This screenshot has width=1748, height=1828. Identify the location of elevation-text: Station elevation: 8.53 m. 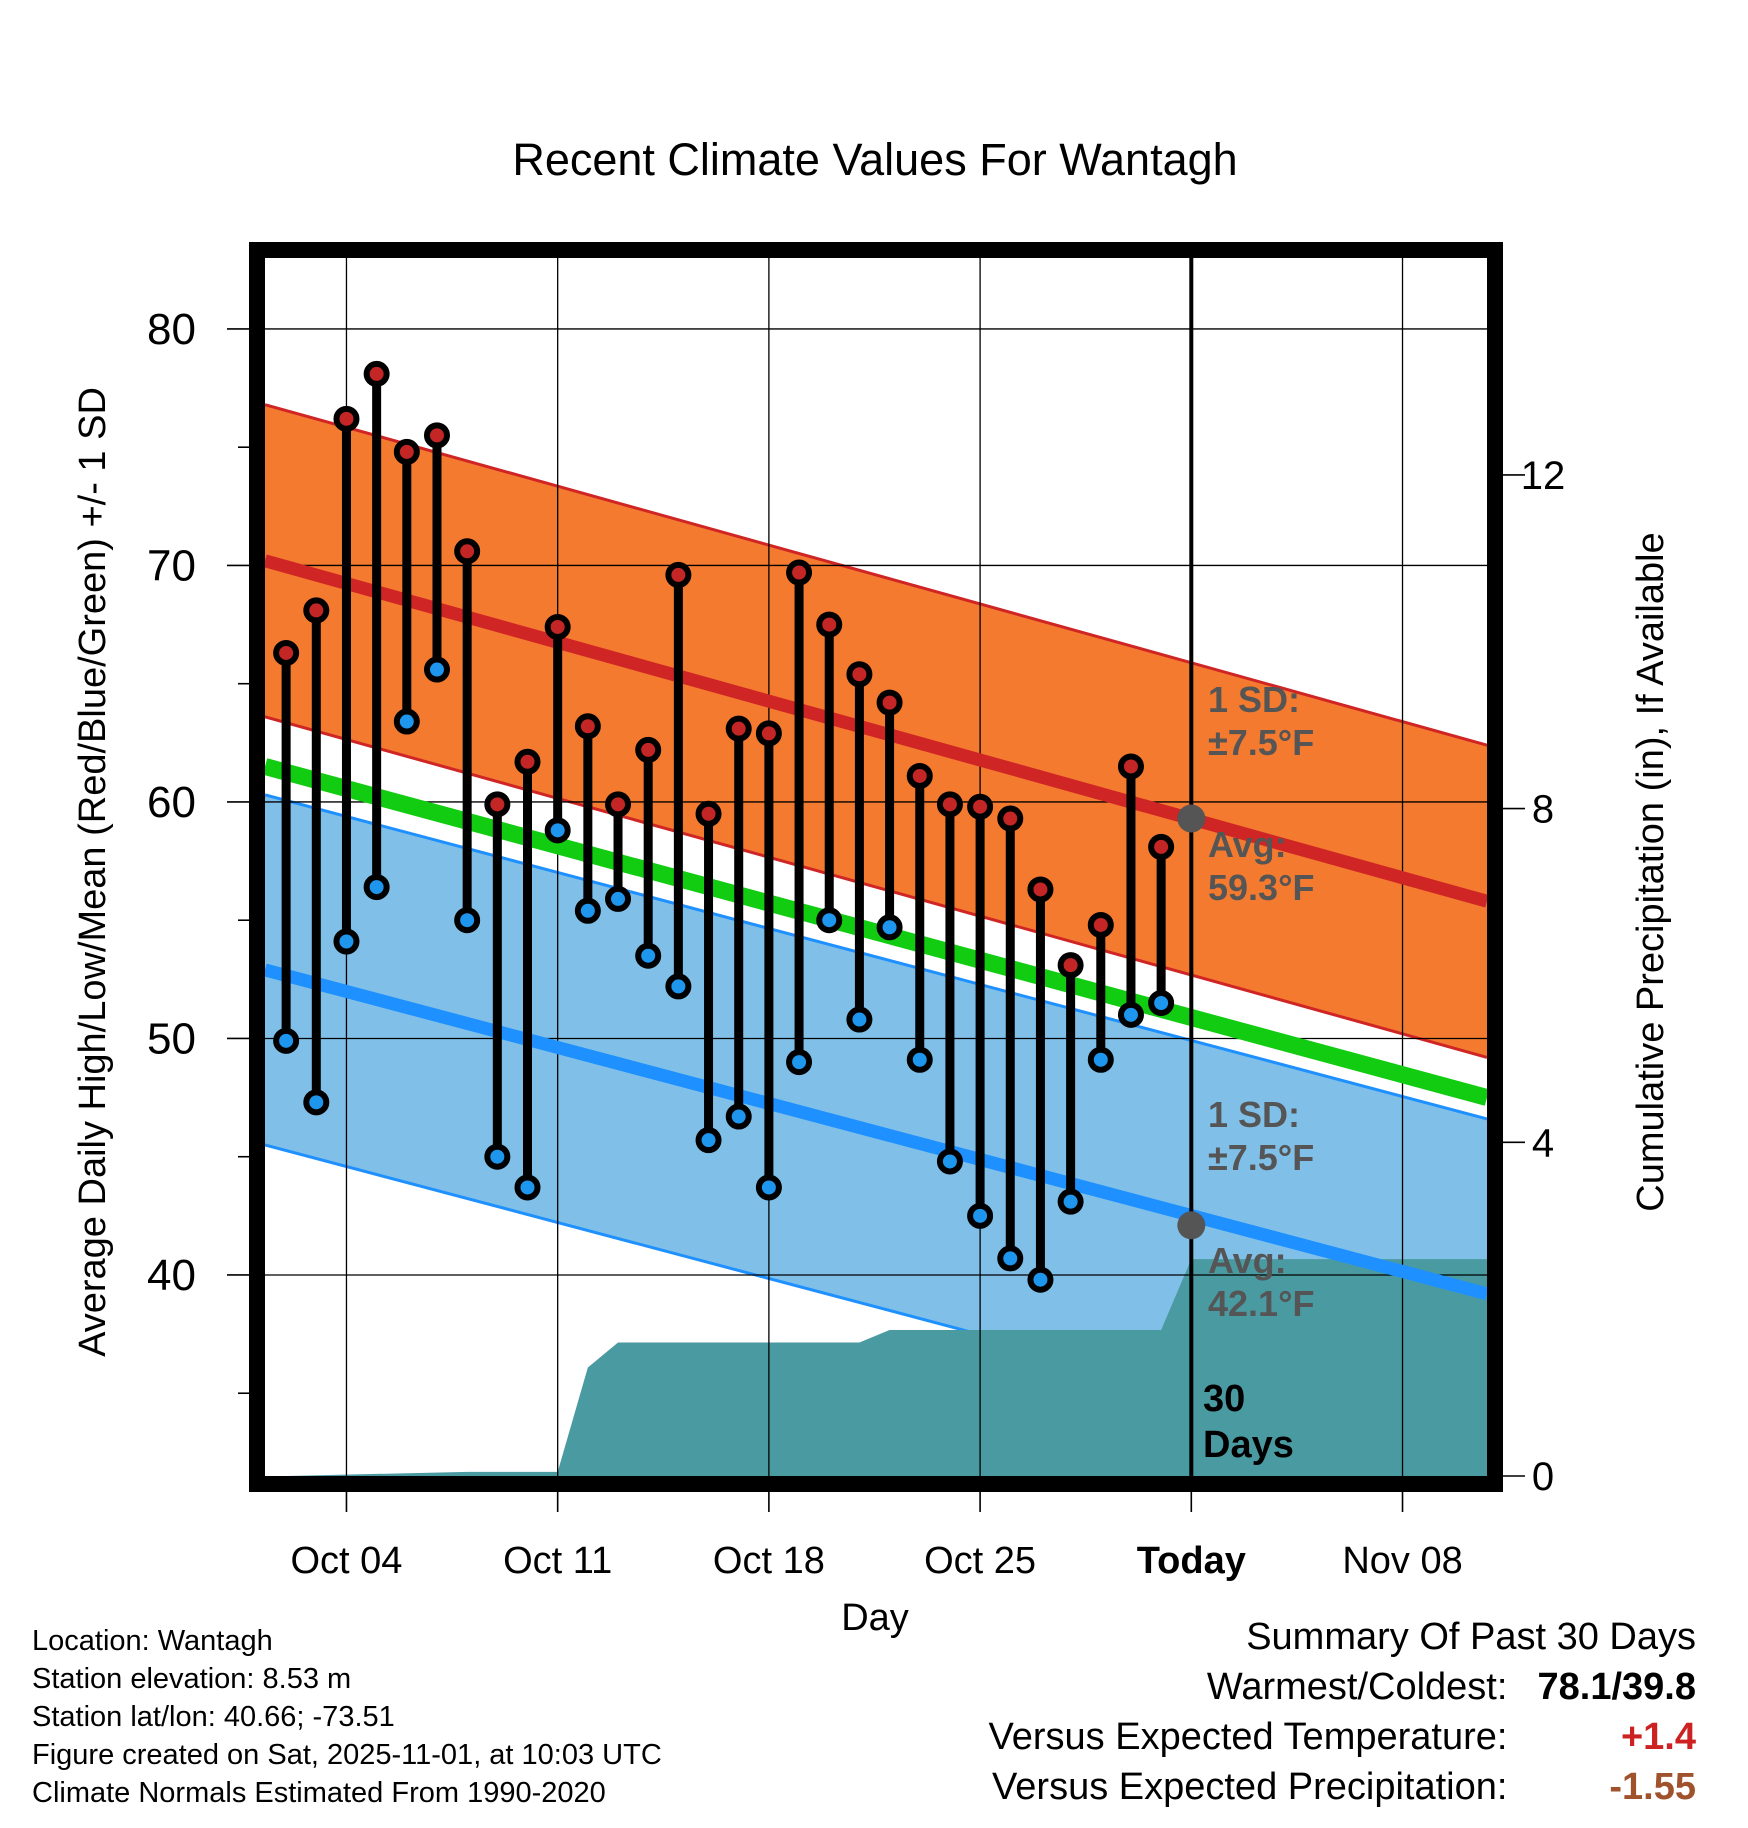
(192, 1679).